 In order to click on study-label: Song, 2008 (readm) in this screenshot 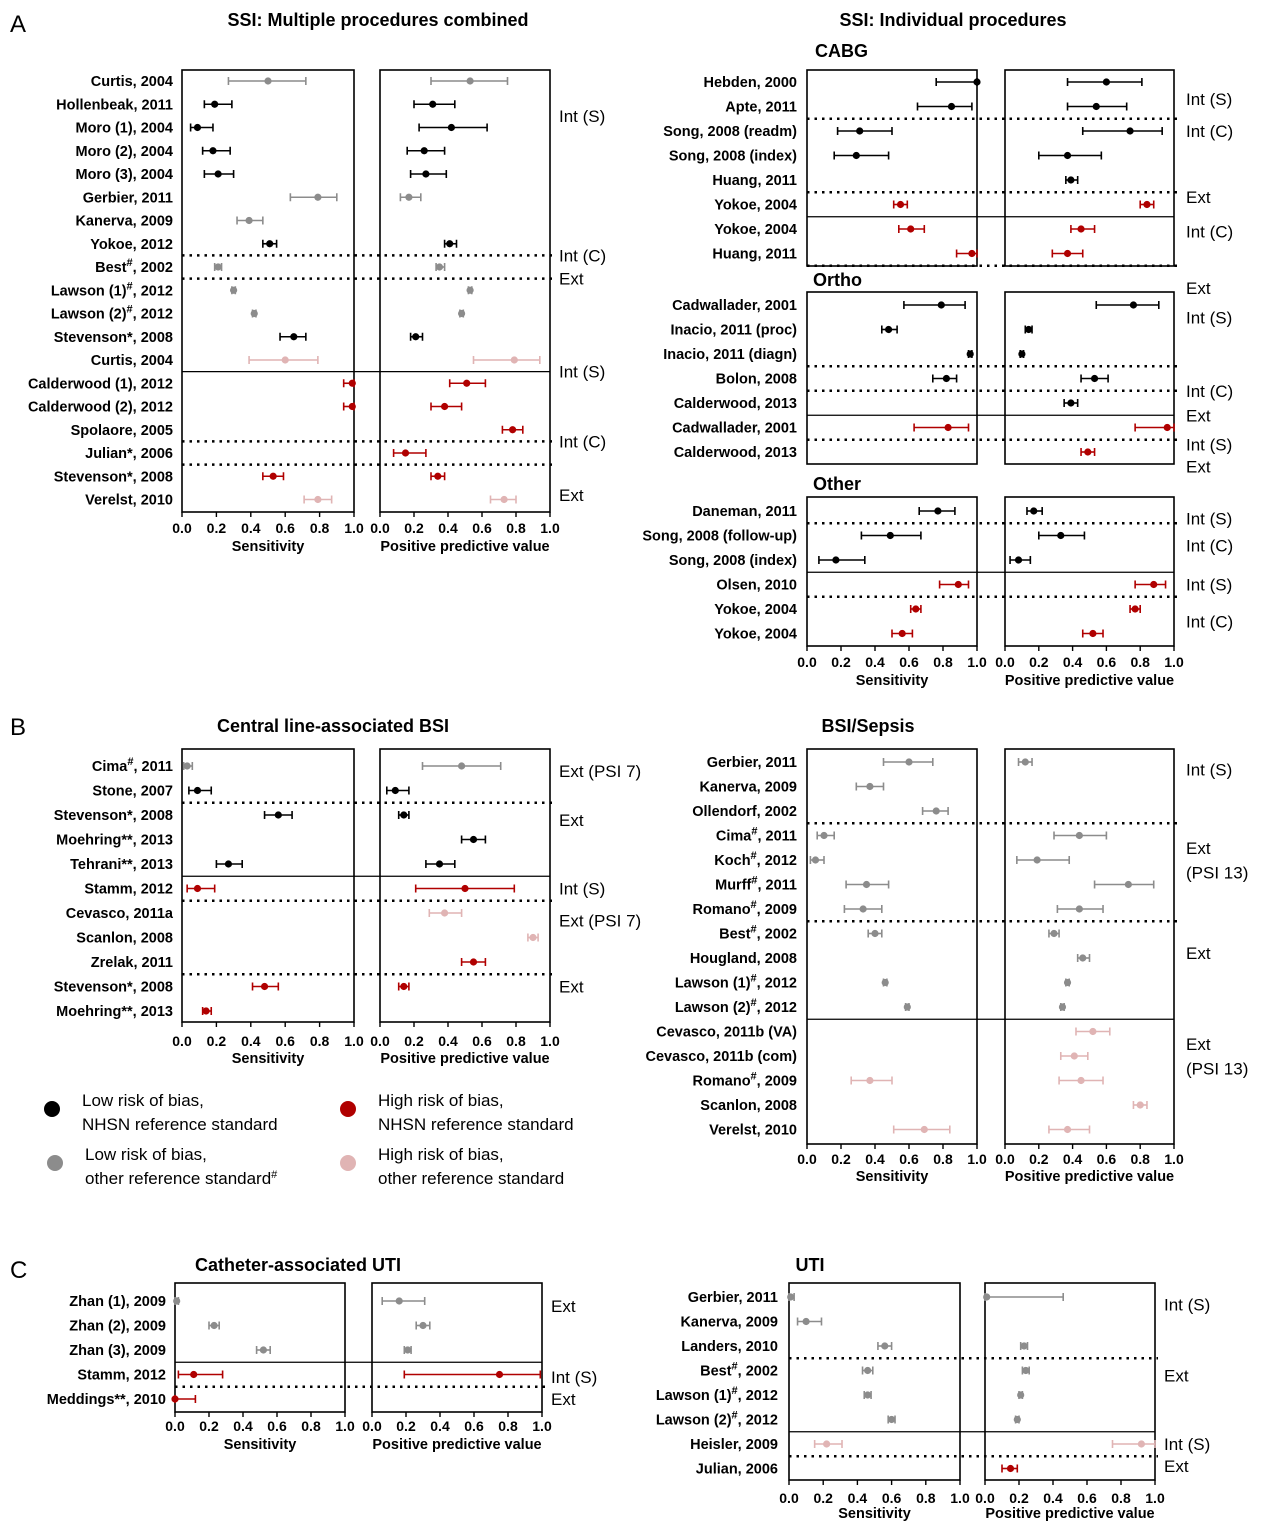, I will do `click(730, 132)`.